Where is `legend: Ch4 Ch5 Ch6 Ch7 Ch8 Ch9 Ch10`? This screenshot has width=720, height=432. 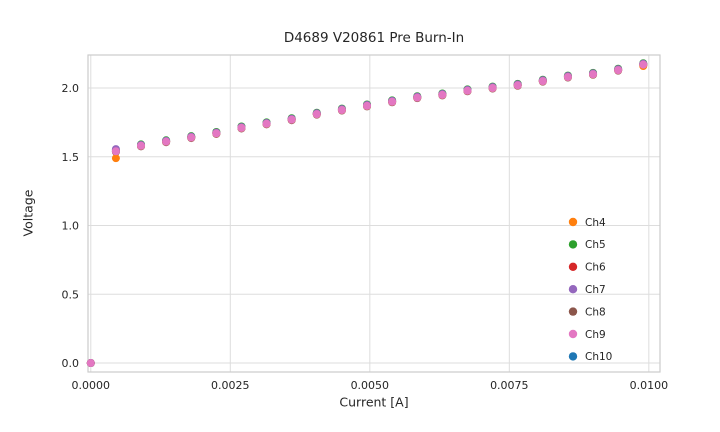 legend: Ch4 Ch5 Ch6 Ch7 Ch8 Ch9 Ch10 is located at coordinates (590, 290).